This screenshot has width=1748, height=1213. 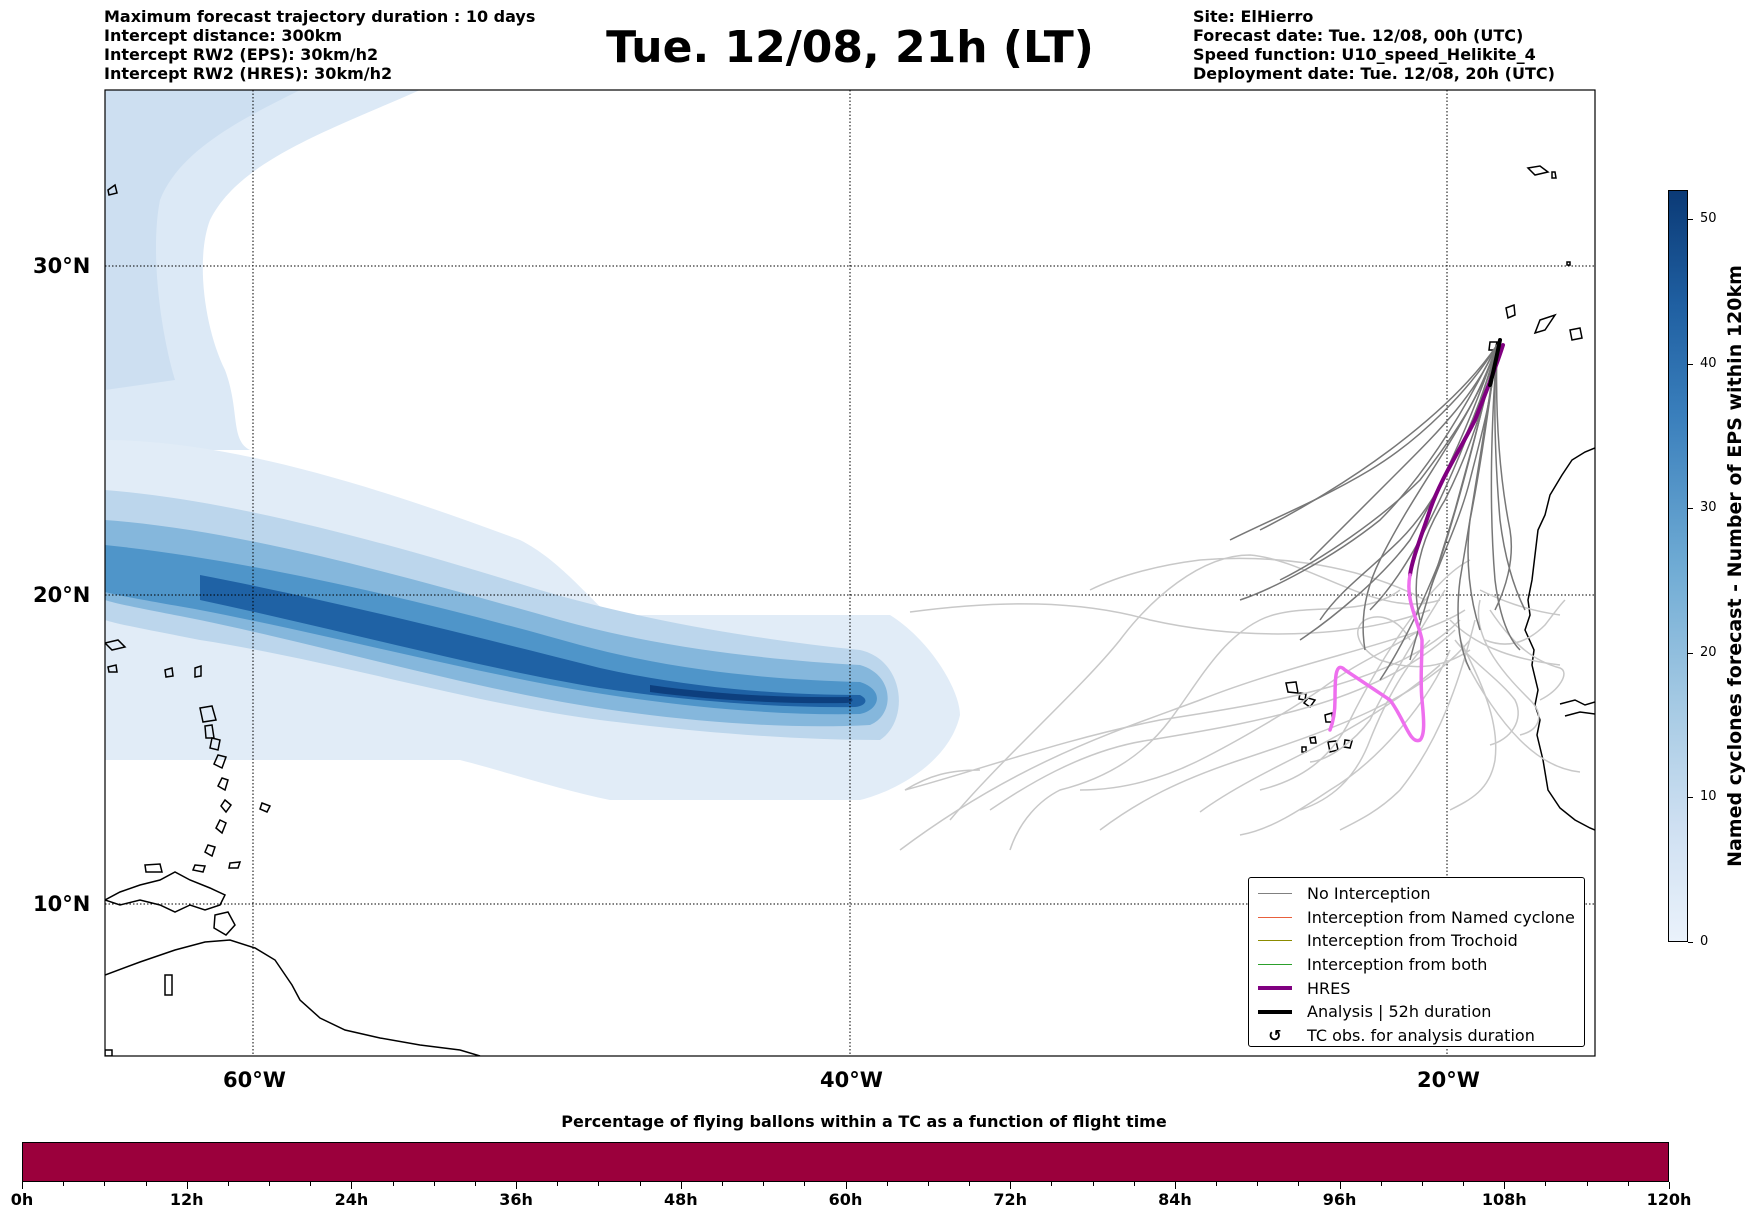 What do you see at coordinates (1678, 566) in the screenshot?
I see `colorbar` at bounding box center [1678, 566].